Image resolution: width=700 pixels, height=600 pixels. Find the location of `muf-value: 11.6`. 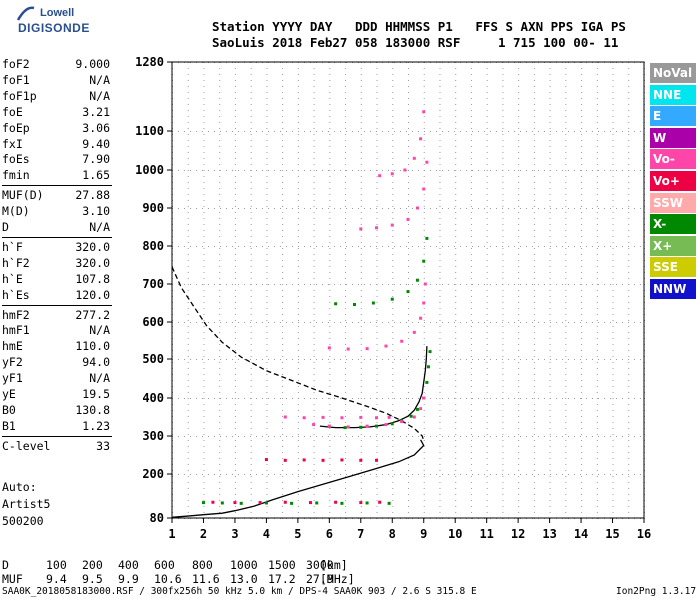

muf-value: 11.6 is located at coordinates (206, 579).